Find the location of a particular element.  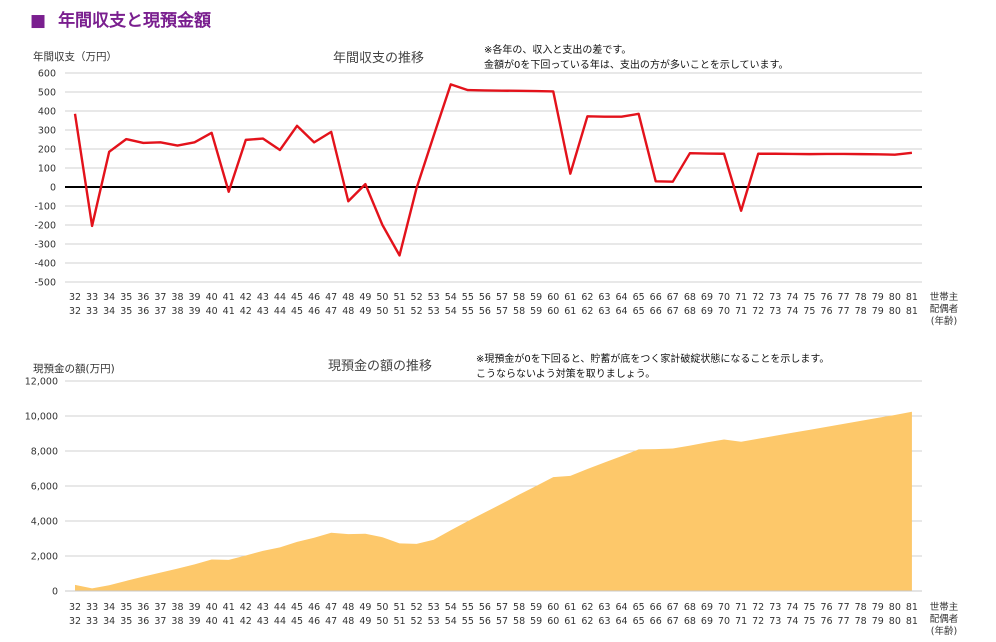

y-tick-label: 100 is located at coordinates (47, 169).